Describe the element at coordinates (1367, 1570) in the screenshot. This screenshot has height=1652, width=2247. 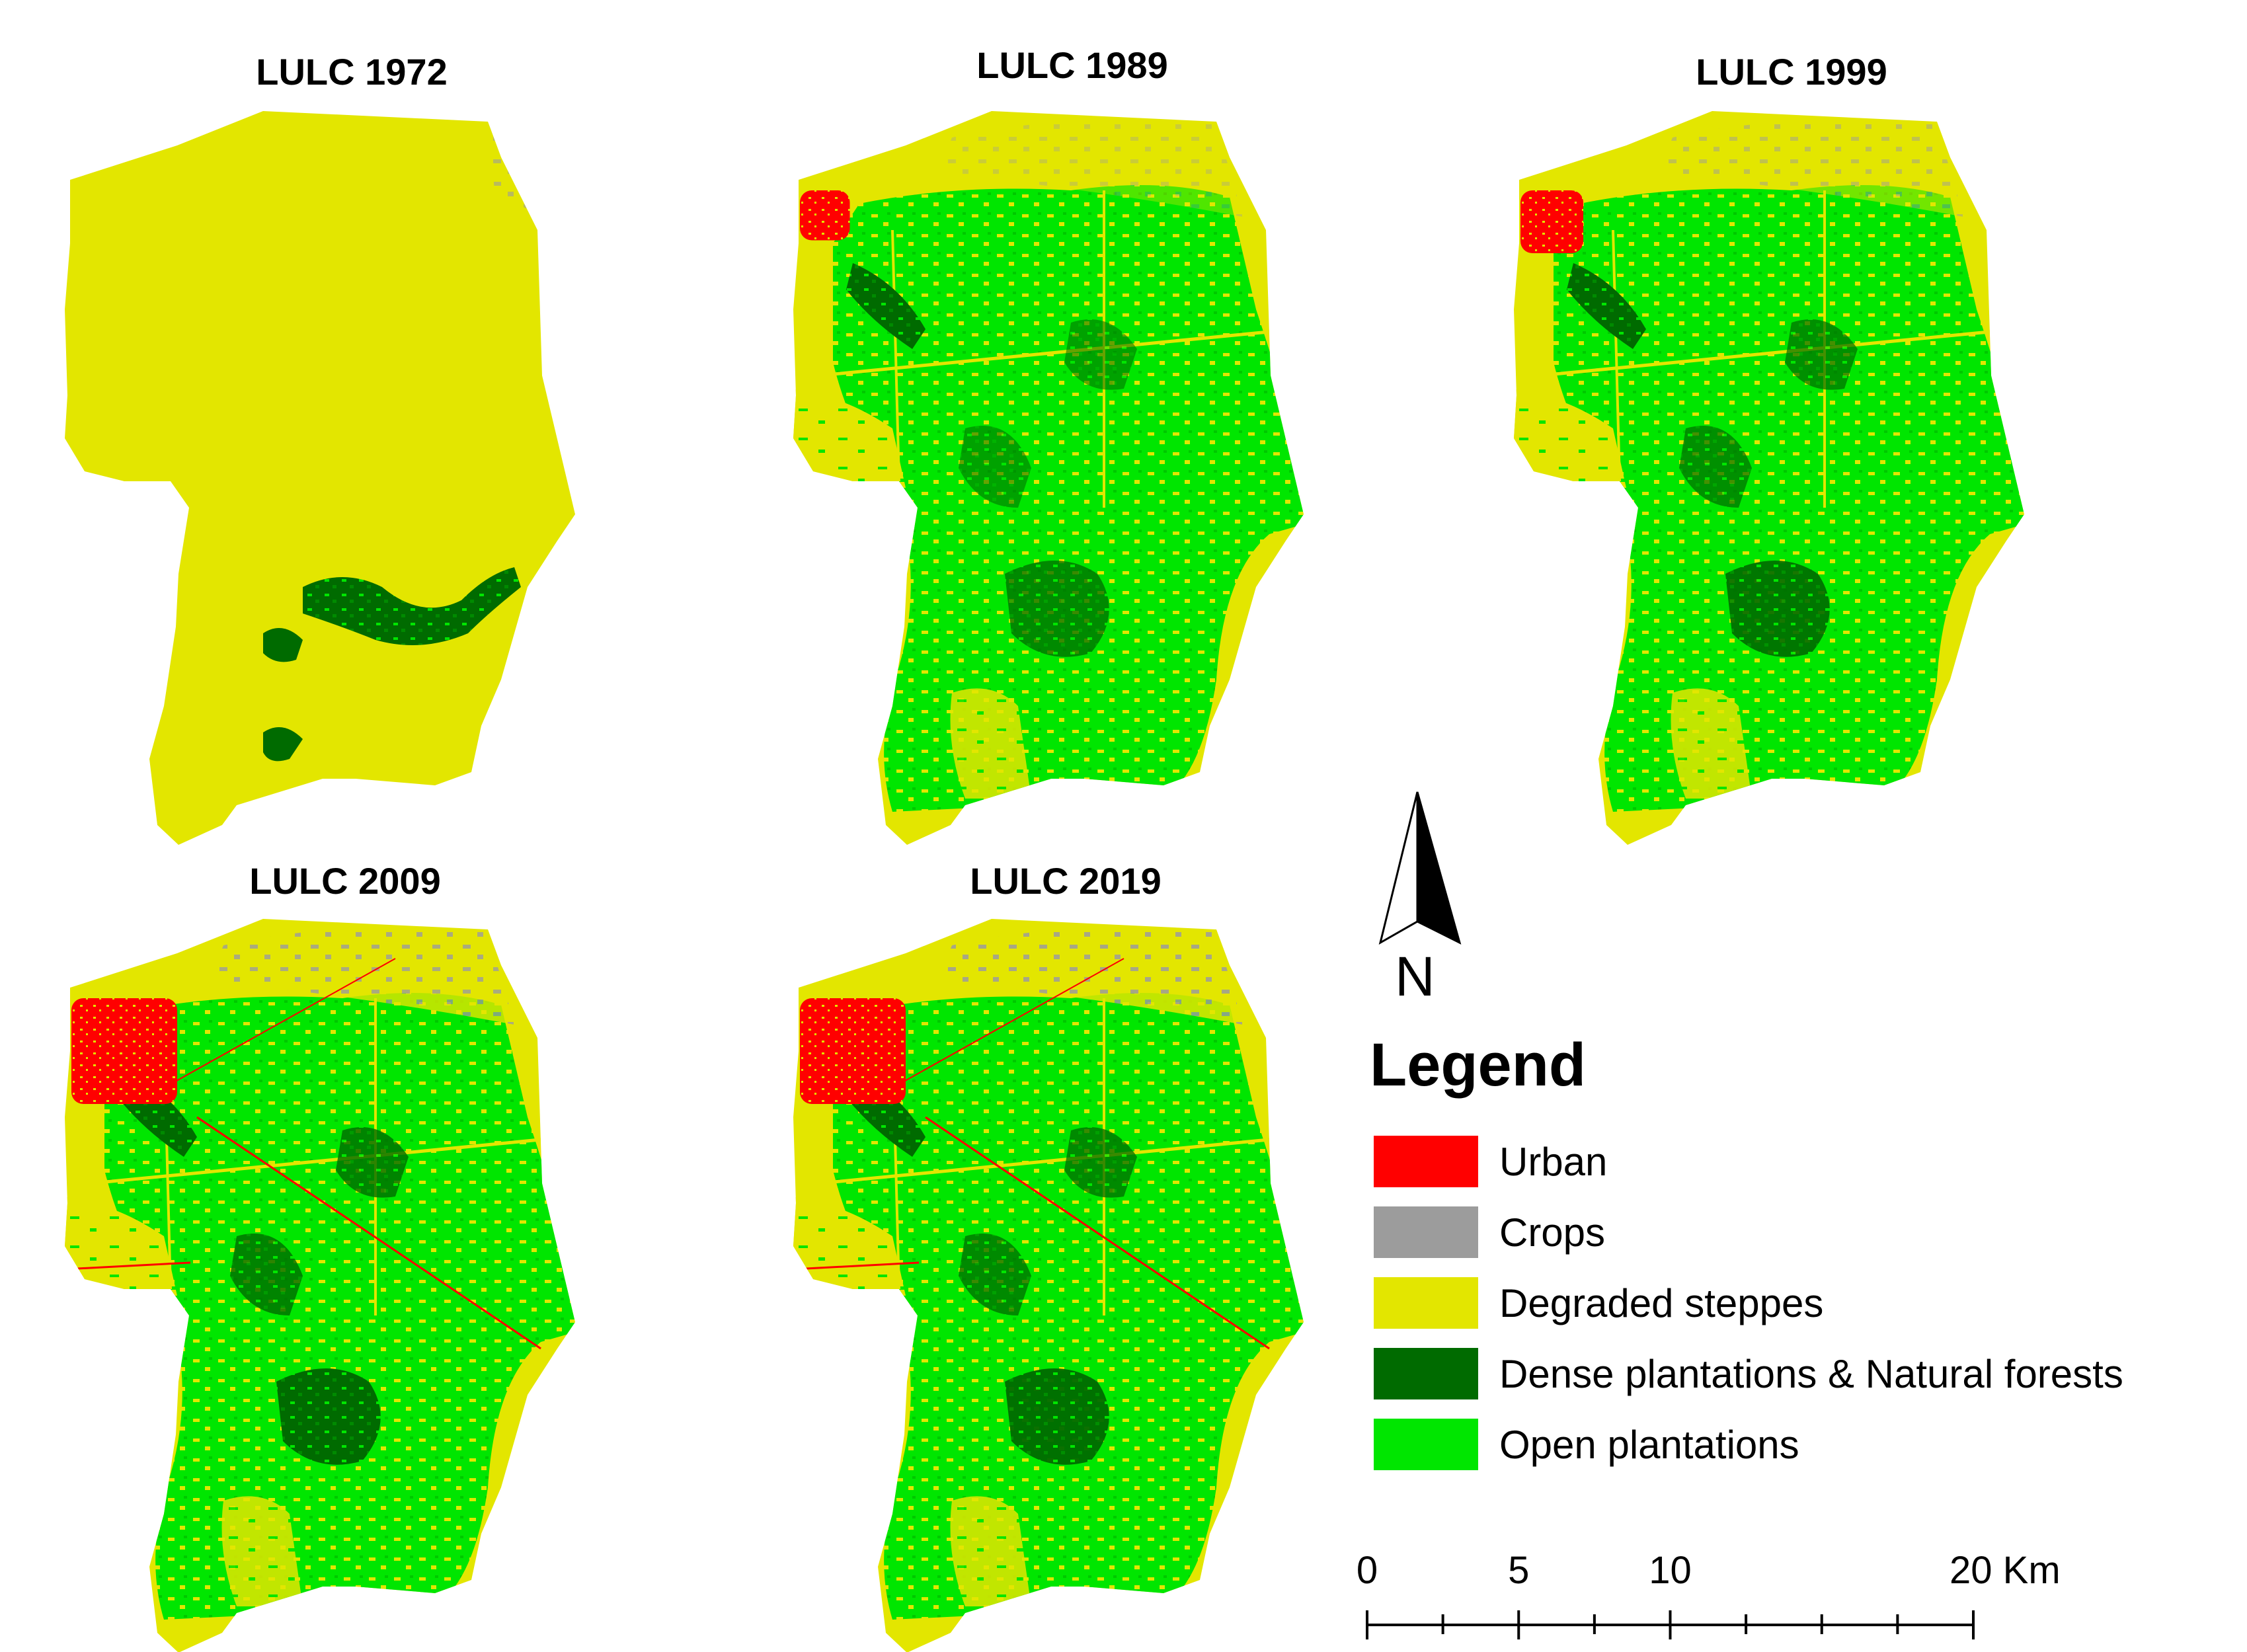
I see `scale-label: 0` at that location.